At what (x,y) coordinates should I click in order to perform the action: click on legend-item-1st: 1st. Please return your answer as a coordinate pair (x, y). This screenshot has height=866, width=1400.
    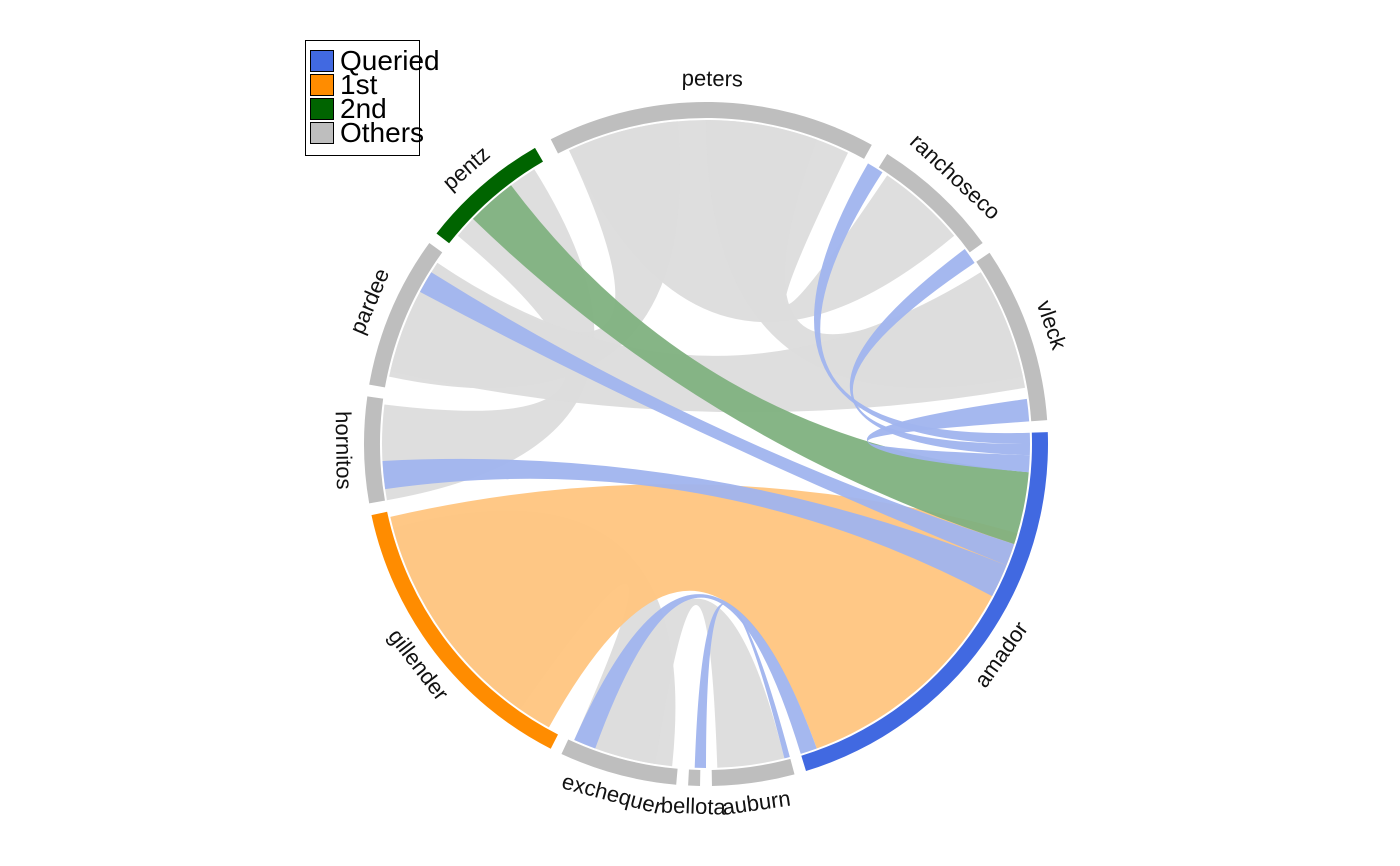
    Looking at the image, I should click on (344, 84).